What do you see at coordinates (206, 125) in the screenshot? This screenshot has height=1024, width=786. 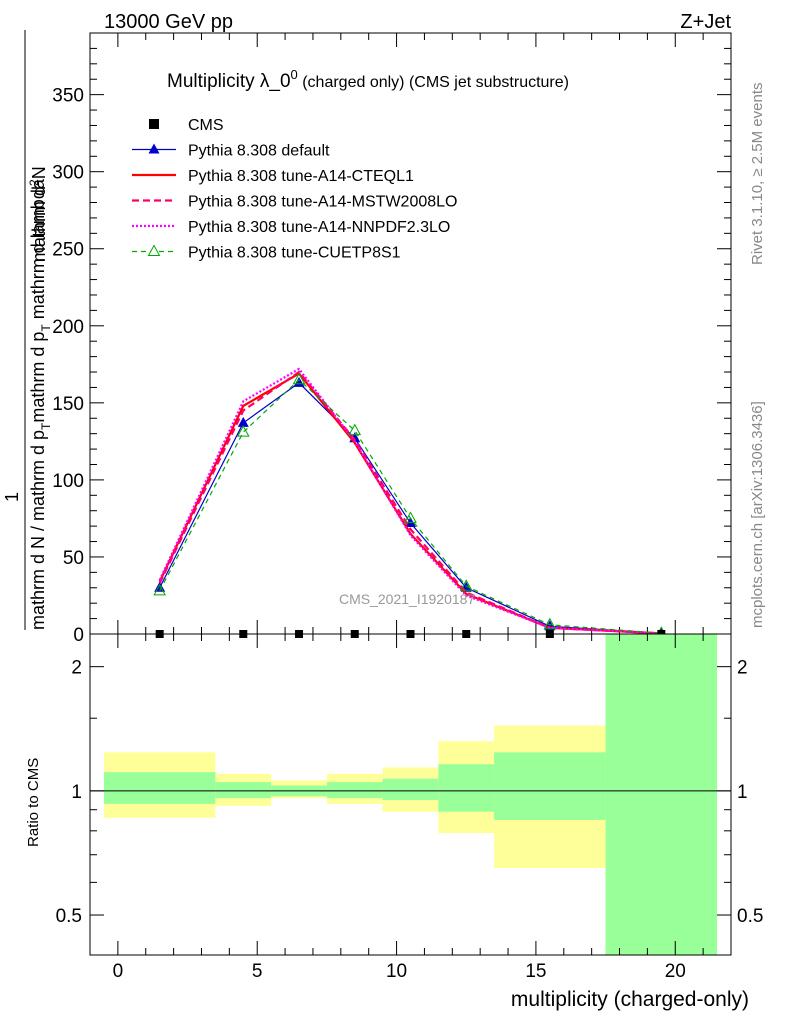 I see `legend-label-cms: CMS` at bounding box center [206, 125].